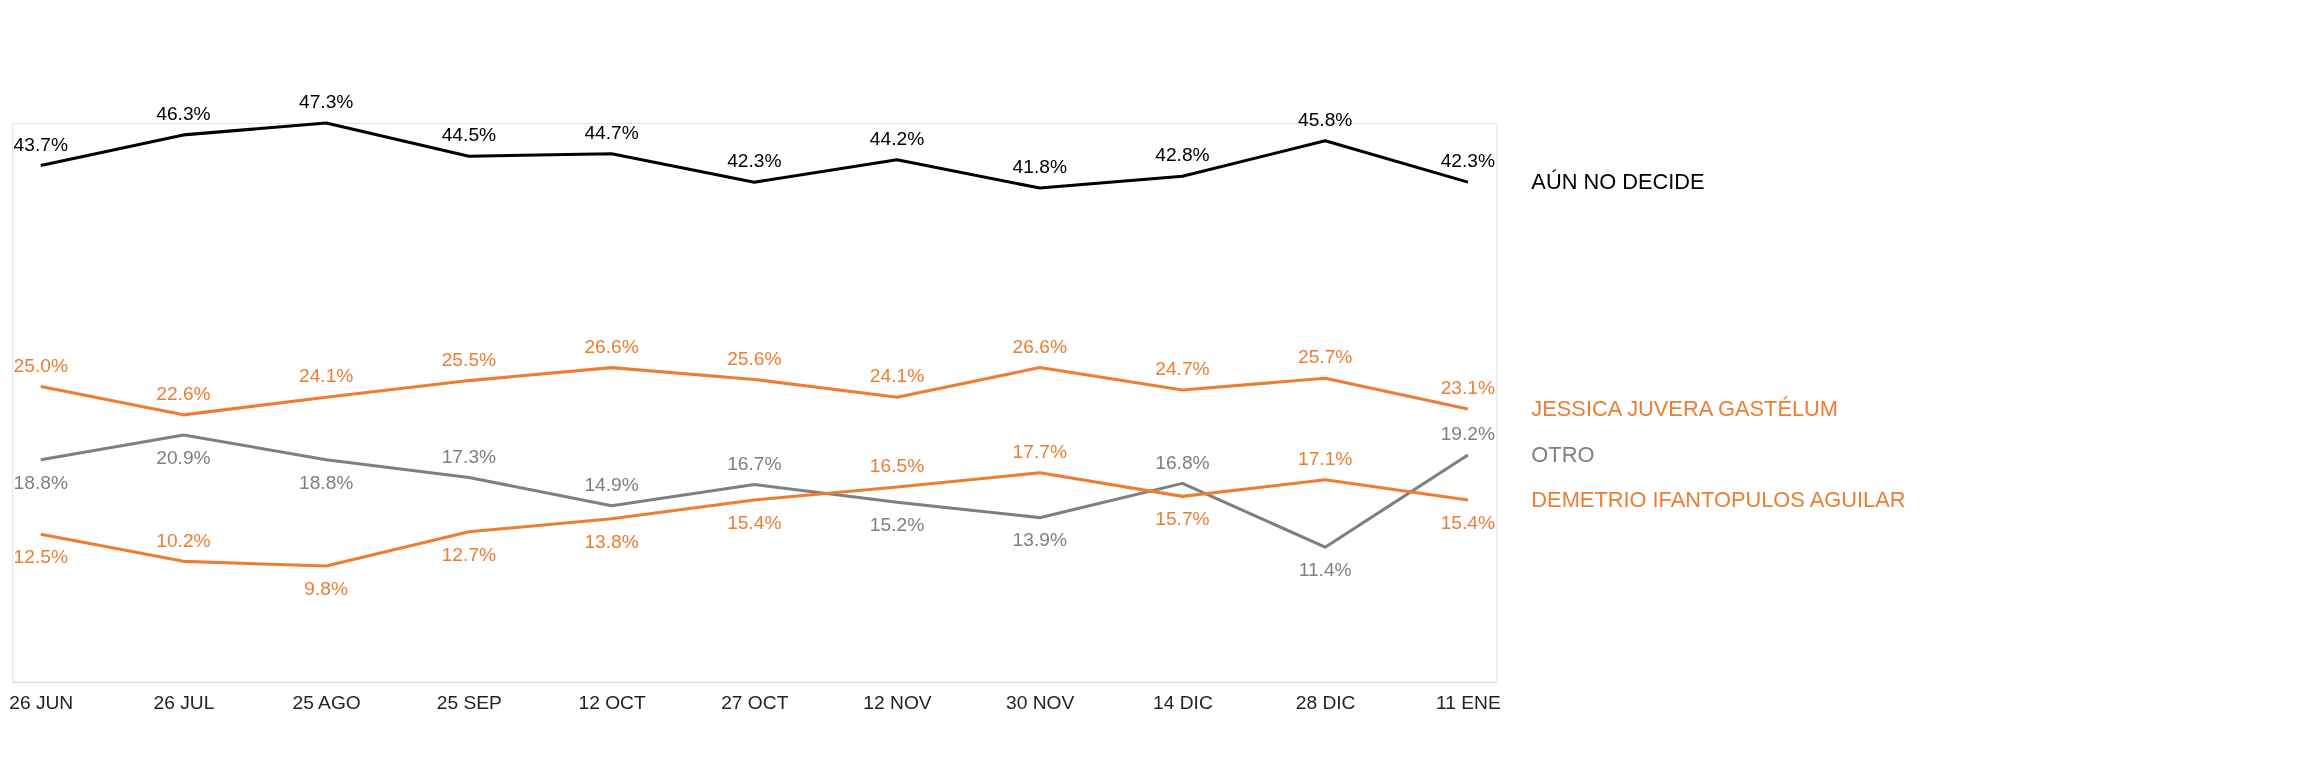 This screenshot has height=778, width=2318. Describe the element at coordinates (1325, 119) in the screenshot. I see `data-label: 45.8%` at that location.